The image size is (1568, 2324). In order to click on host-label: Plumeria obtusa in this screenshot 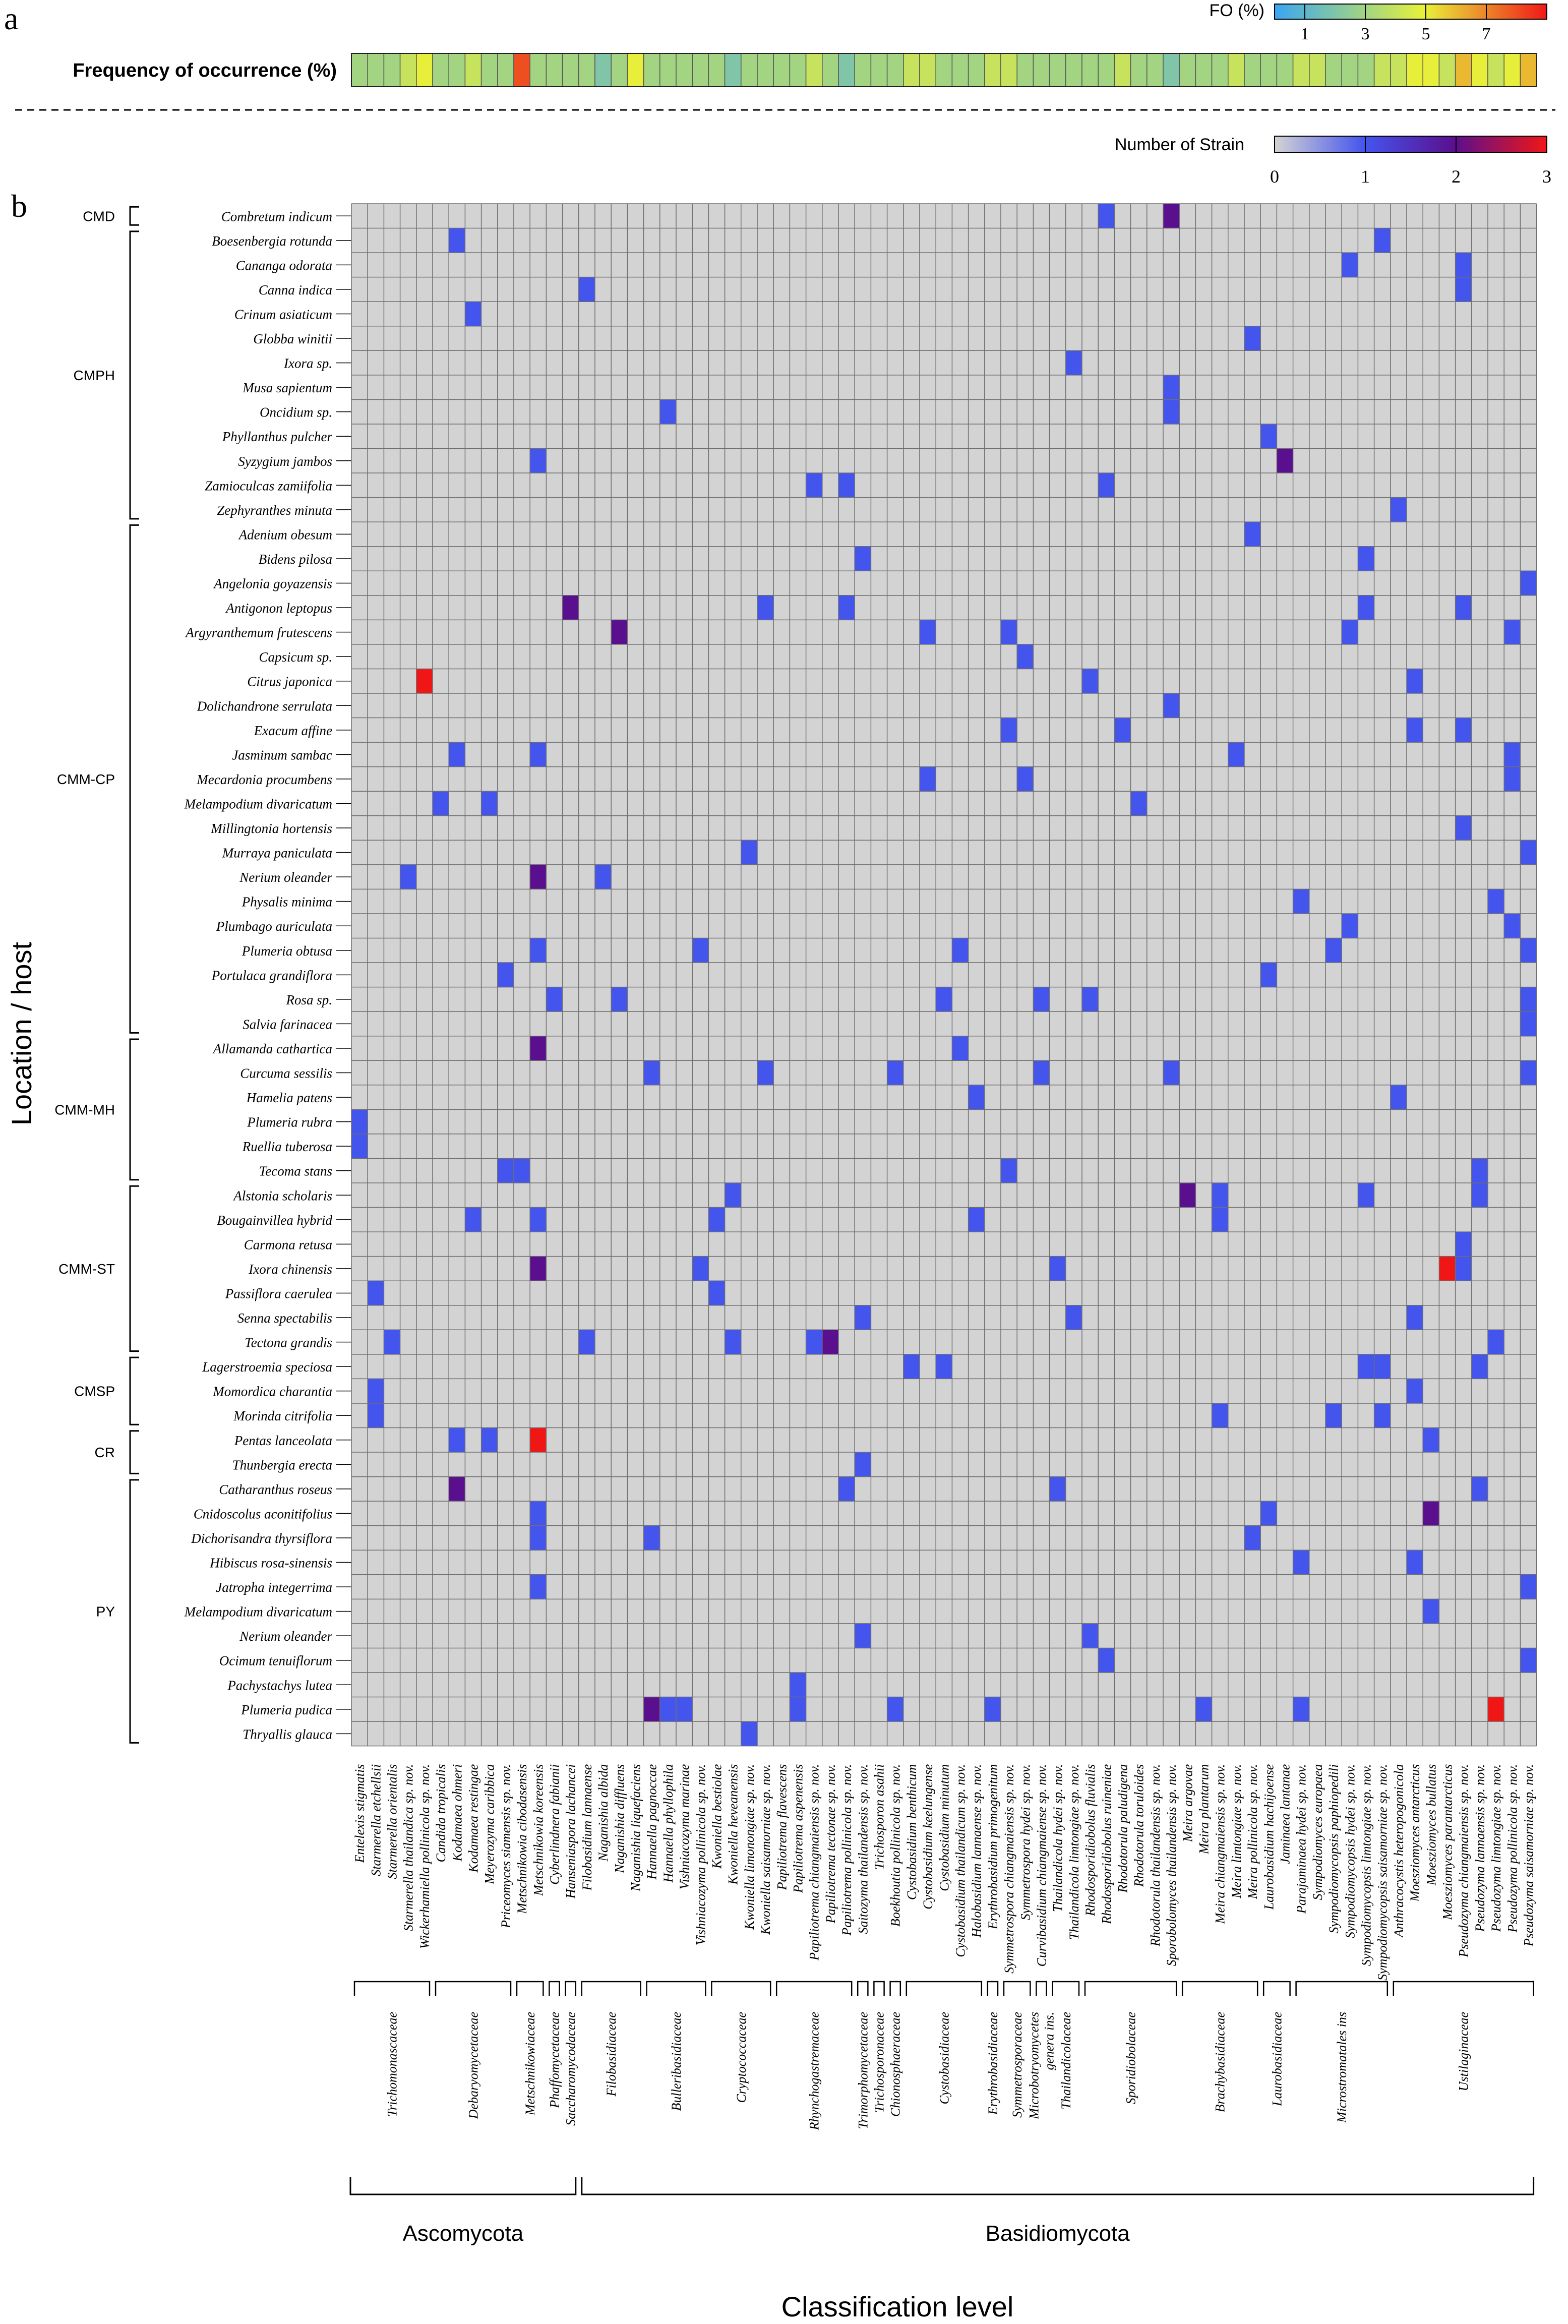, I will do `click(287, 951)`.